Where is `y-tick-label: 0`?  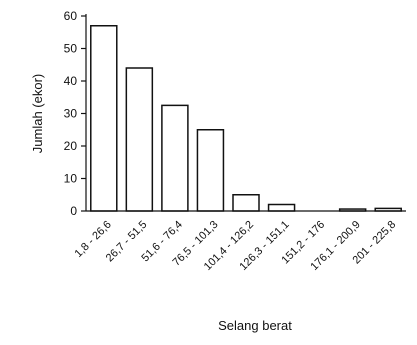
y-tick-label: 0 is located at coordinates (73, 211).